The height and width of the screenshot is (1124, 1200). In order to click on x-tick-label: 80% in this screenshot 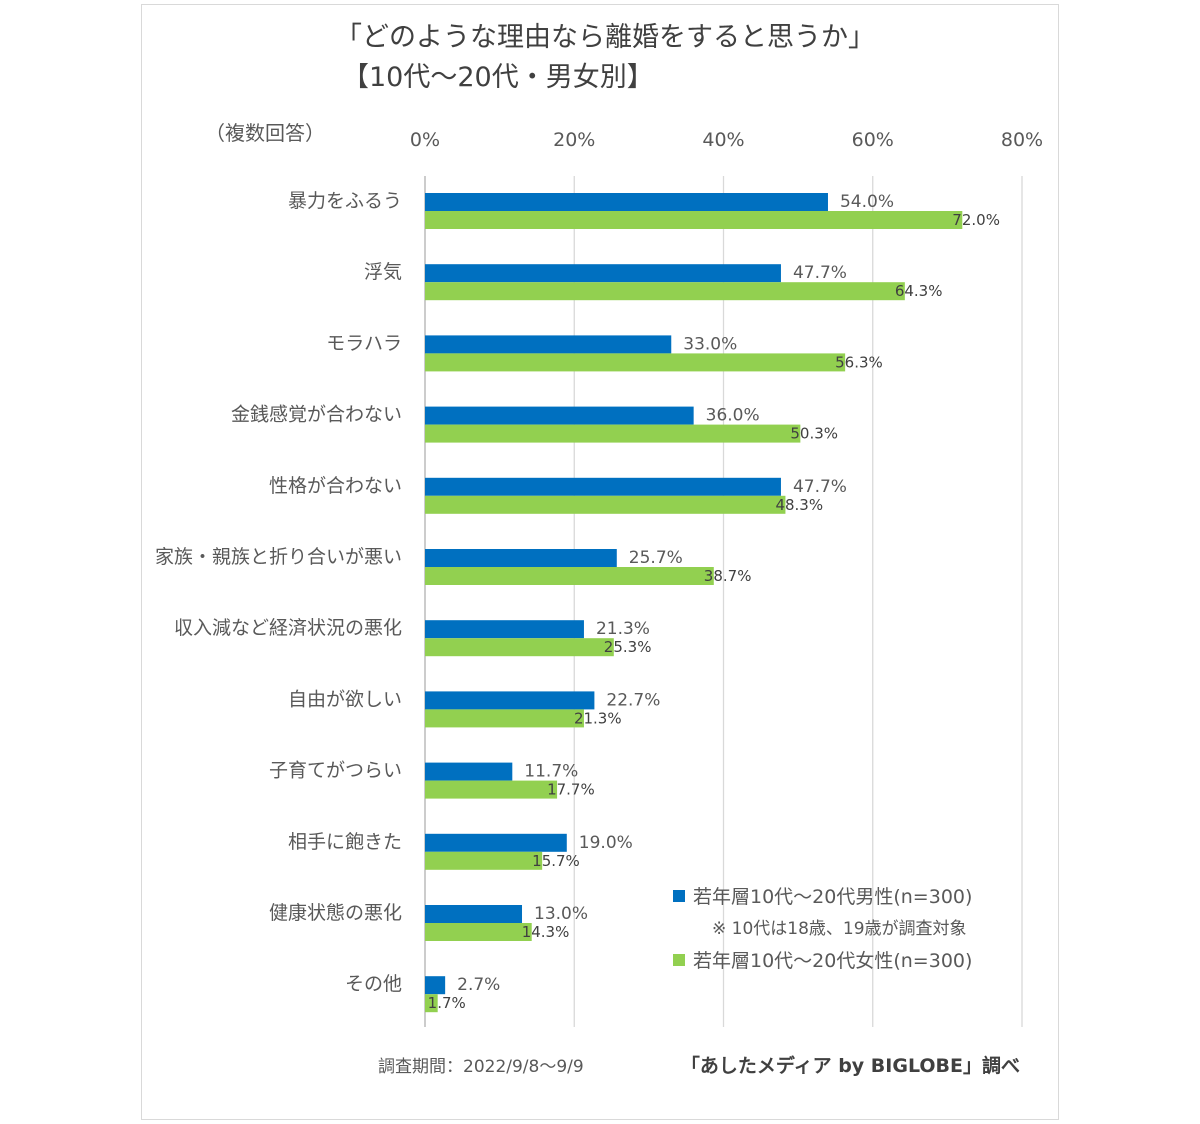, I will do `click(1022, 140)`.